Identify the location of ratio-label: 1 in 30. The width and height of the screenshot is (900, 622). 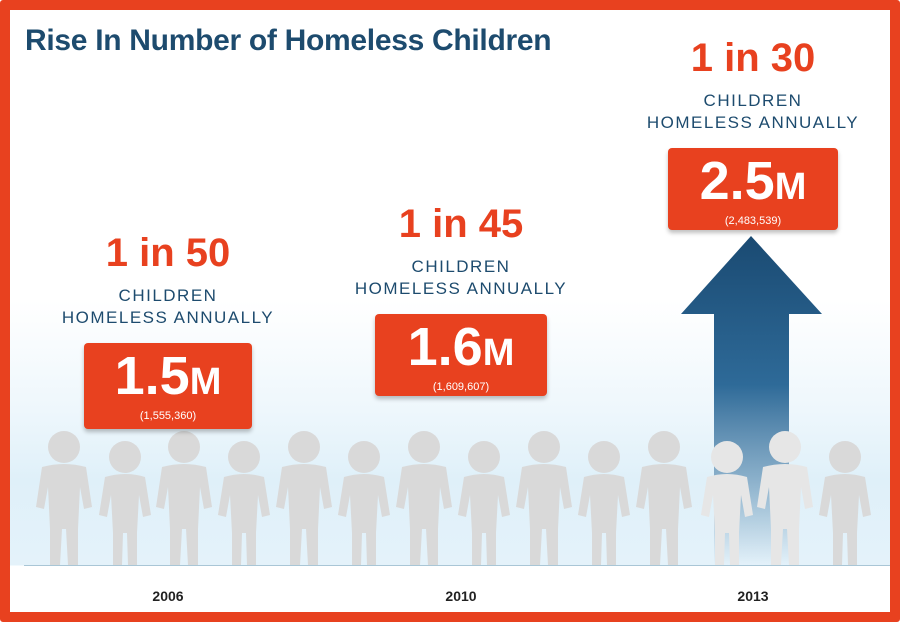
(753, 58).